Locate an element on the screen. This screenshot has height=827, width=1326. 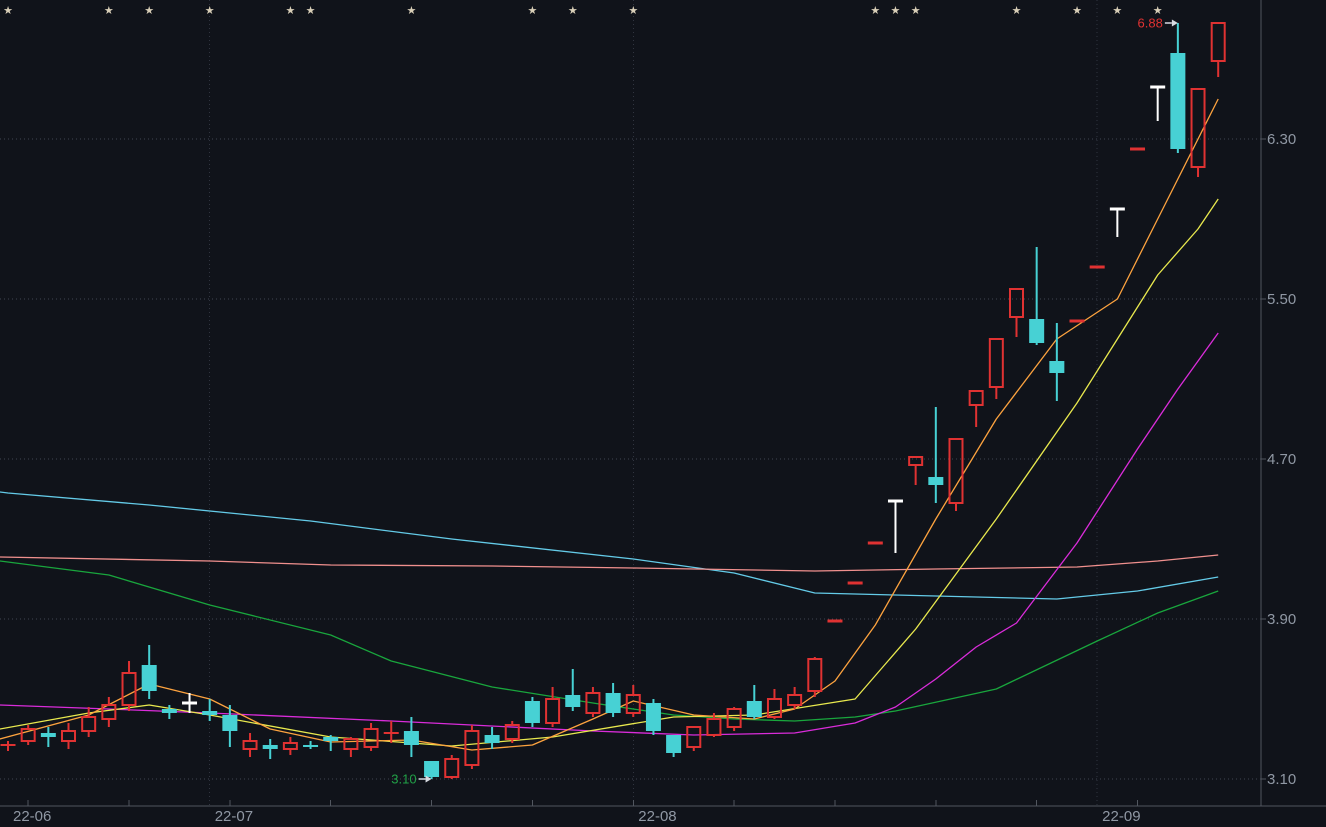
y-axis-label: 6.30 is located at coordinates (1281, 139).